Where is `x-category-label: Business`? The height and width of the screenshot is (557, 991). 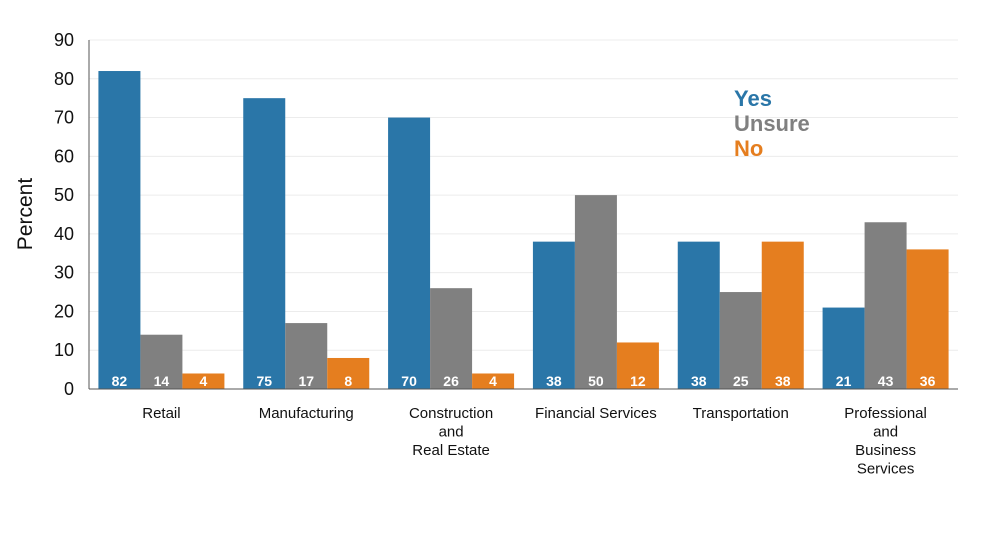
x-category-label: Business is located at coordinates (885, 450).